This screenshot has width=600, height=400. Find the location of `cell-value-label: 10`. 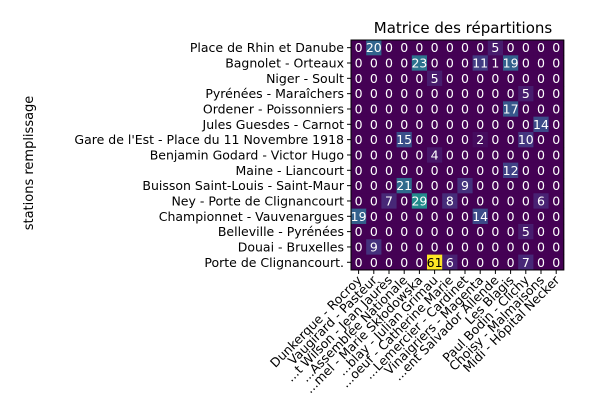

cell-value-label: 10 is located at coordinates (526, 139).